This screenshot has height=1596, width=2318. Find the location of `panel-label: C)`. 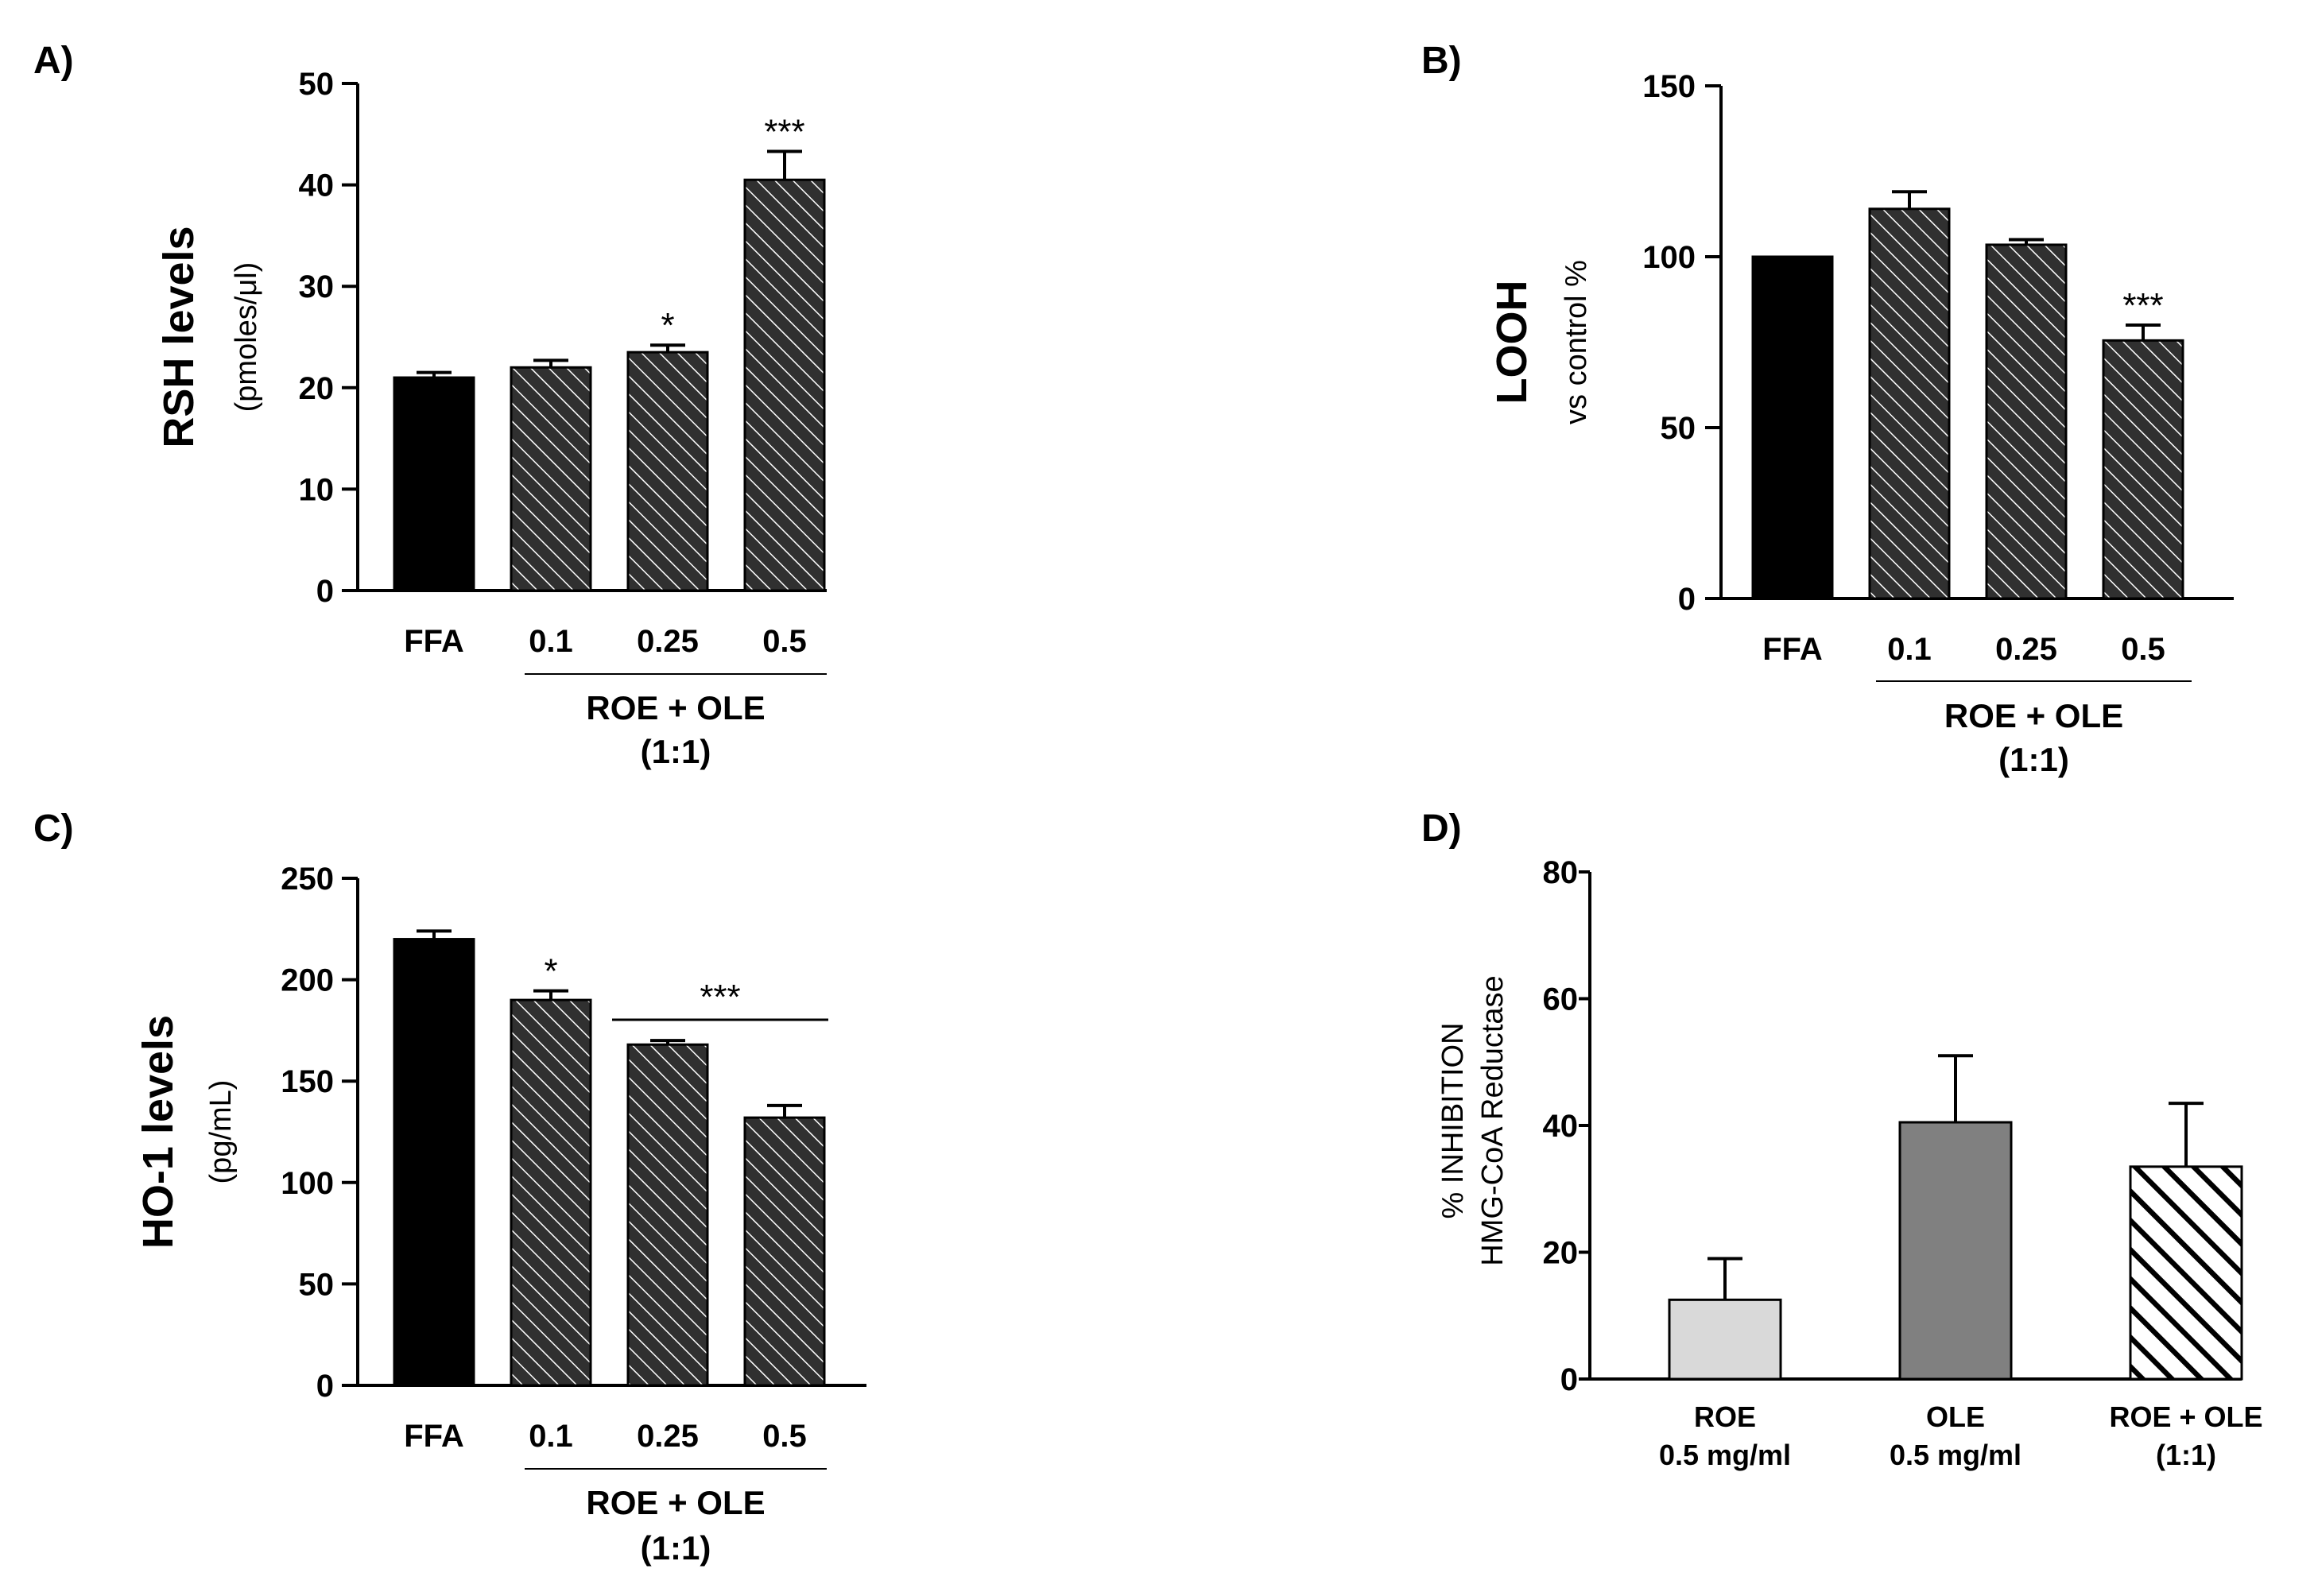

panel-label: C) is located at coordinates (54, 829).